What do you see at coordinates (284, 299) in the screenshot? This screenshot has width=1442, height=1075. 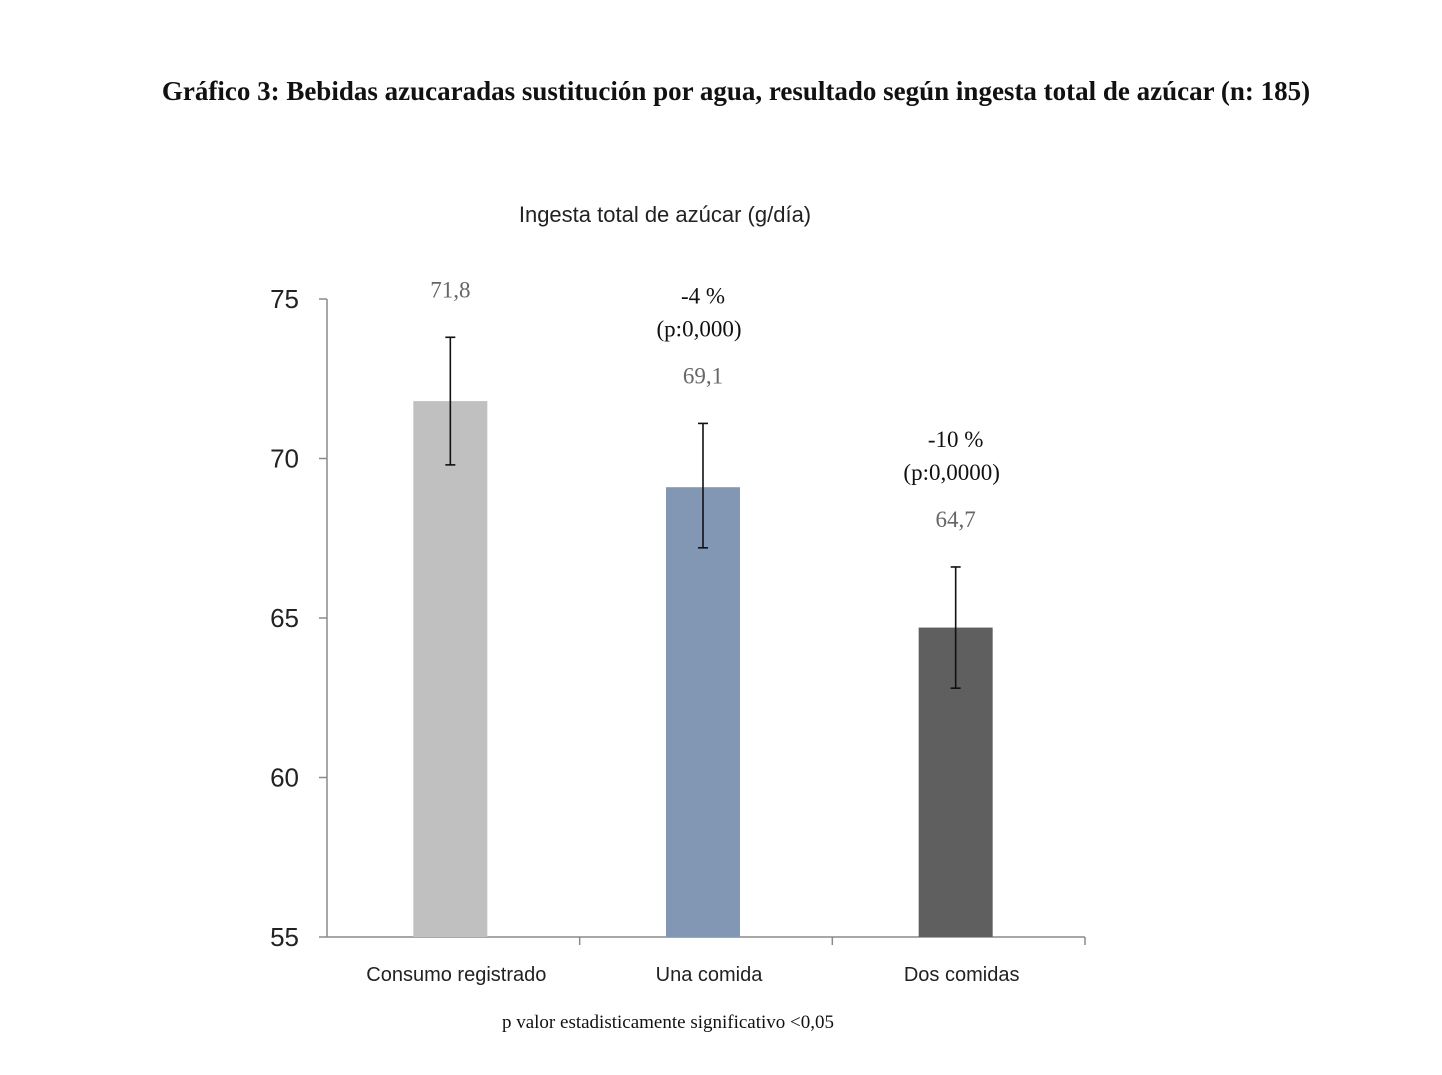 I see `y-tick-label: 75` at bounding box center [284, 299].